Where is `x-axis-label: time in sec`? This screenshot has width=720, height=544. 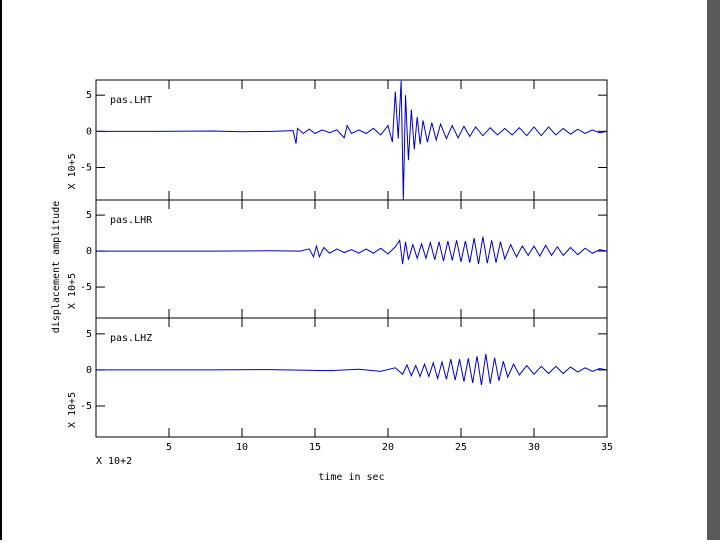 x-axis-label: time in sec is located at coordinates (351, 477).